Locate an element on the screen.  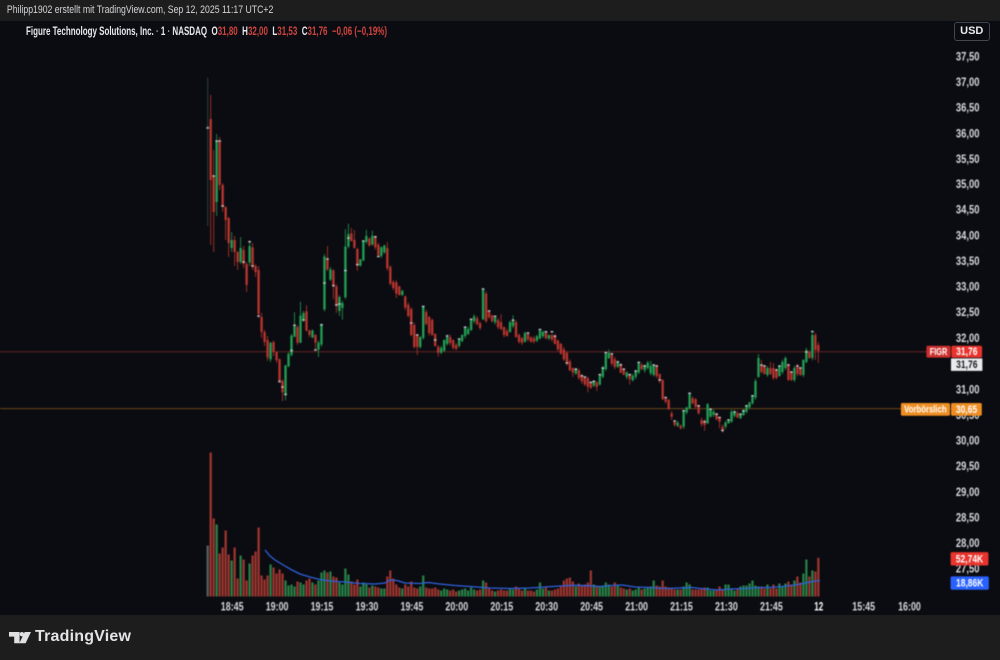
svg-text: 21:15 is located at coordinates (681, 608).